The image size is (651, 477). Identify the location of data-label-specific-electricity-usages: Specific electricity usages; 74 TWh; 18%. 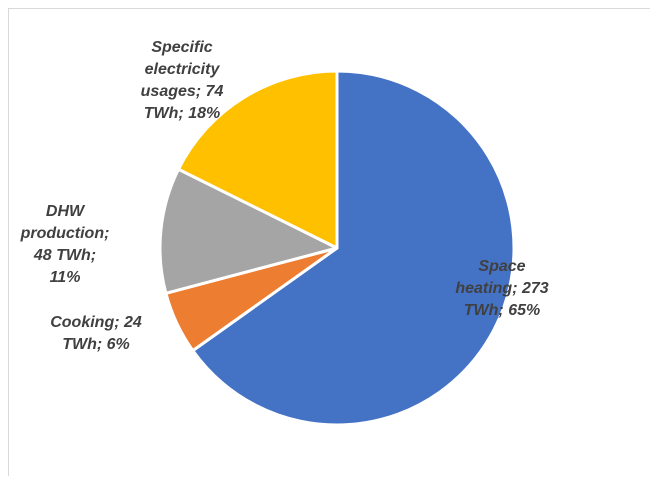
(182, 80).